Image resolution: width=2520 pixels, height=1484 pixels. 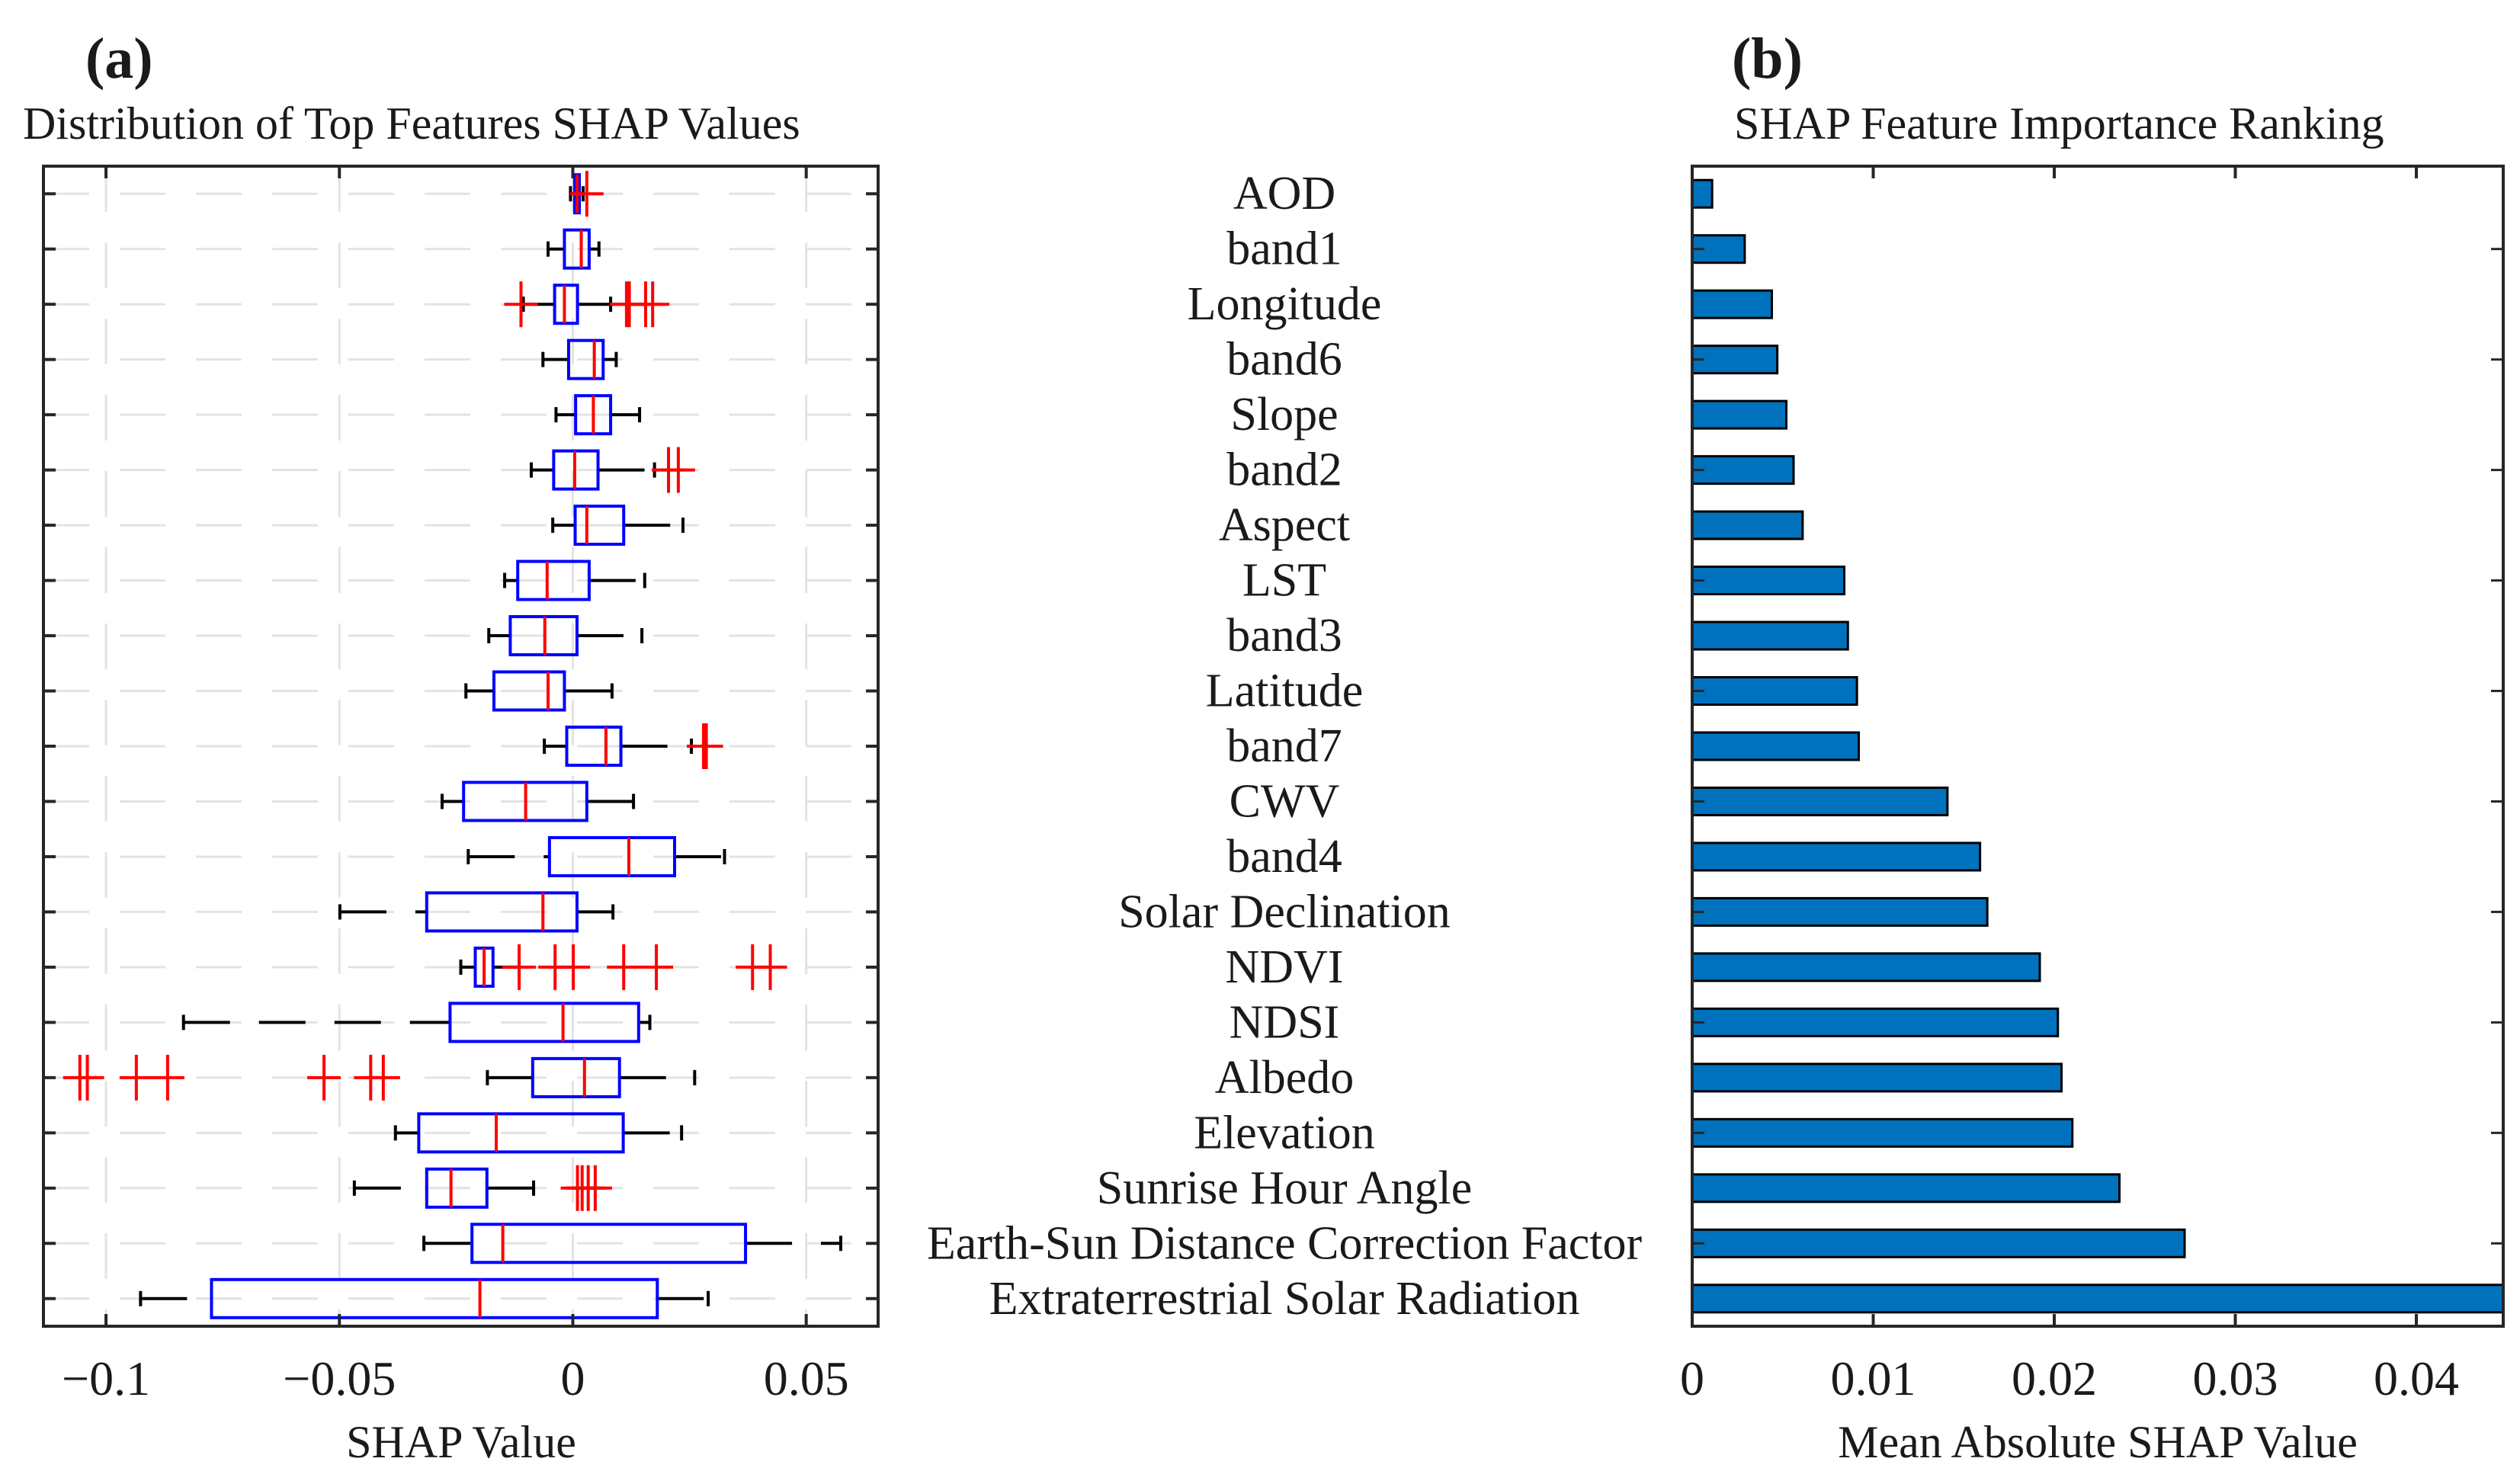 I want to click on box-aod, so click(x=586, y=194).